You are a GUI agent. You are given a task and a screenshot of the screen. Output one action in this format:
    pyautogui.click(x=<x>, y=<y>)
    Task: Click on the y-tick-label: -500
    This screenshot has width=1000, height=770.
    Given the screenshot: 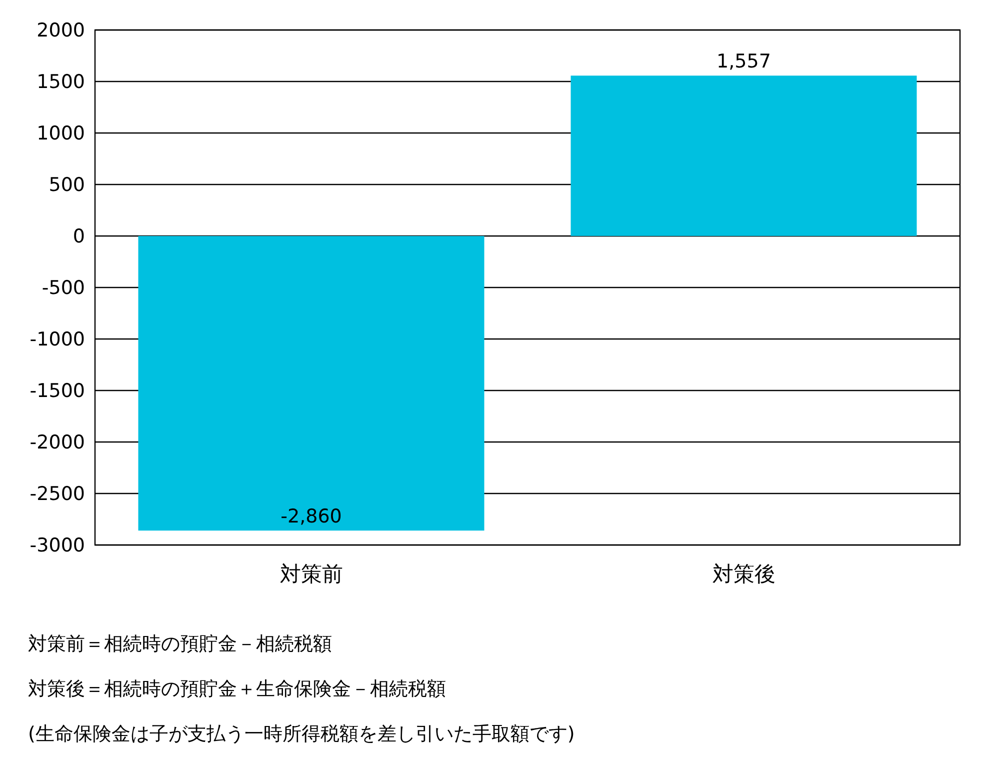 What is the action you would take?
    pyautogui.click(x=63, y=288)
    